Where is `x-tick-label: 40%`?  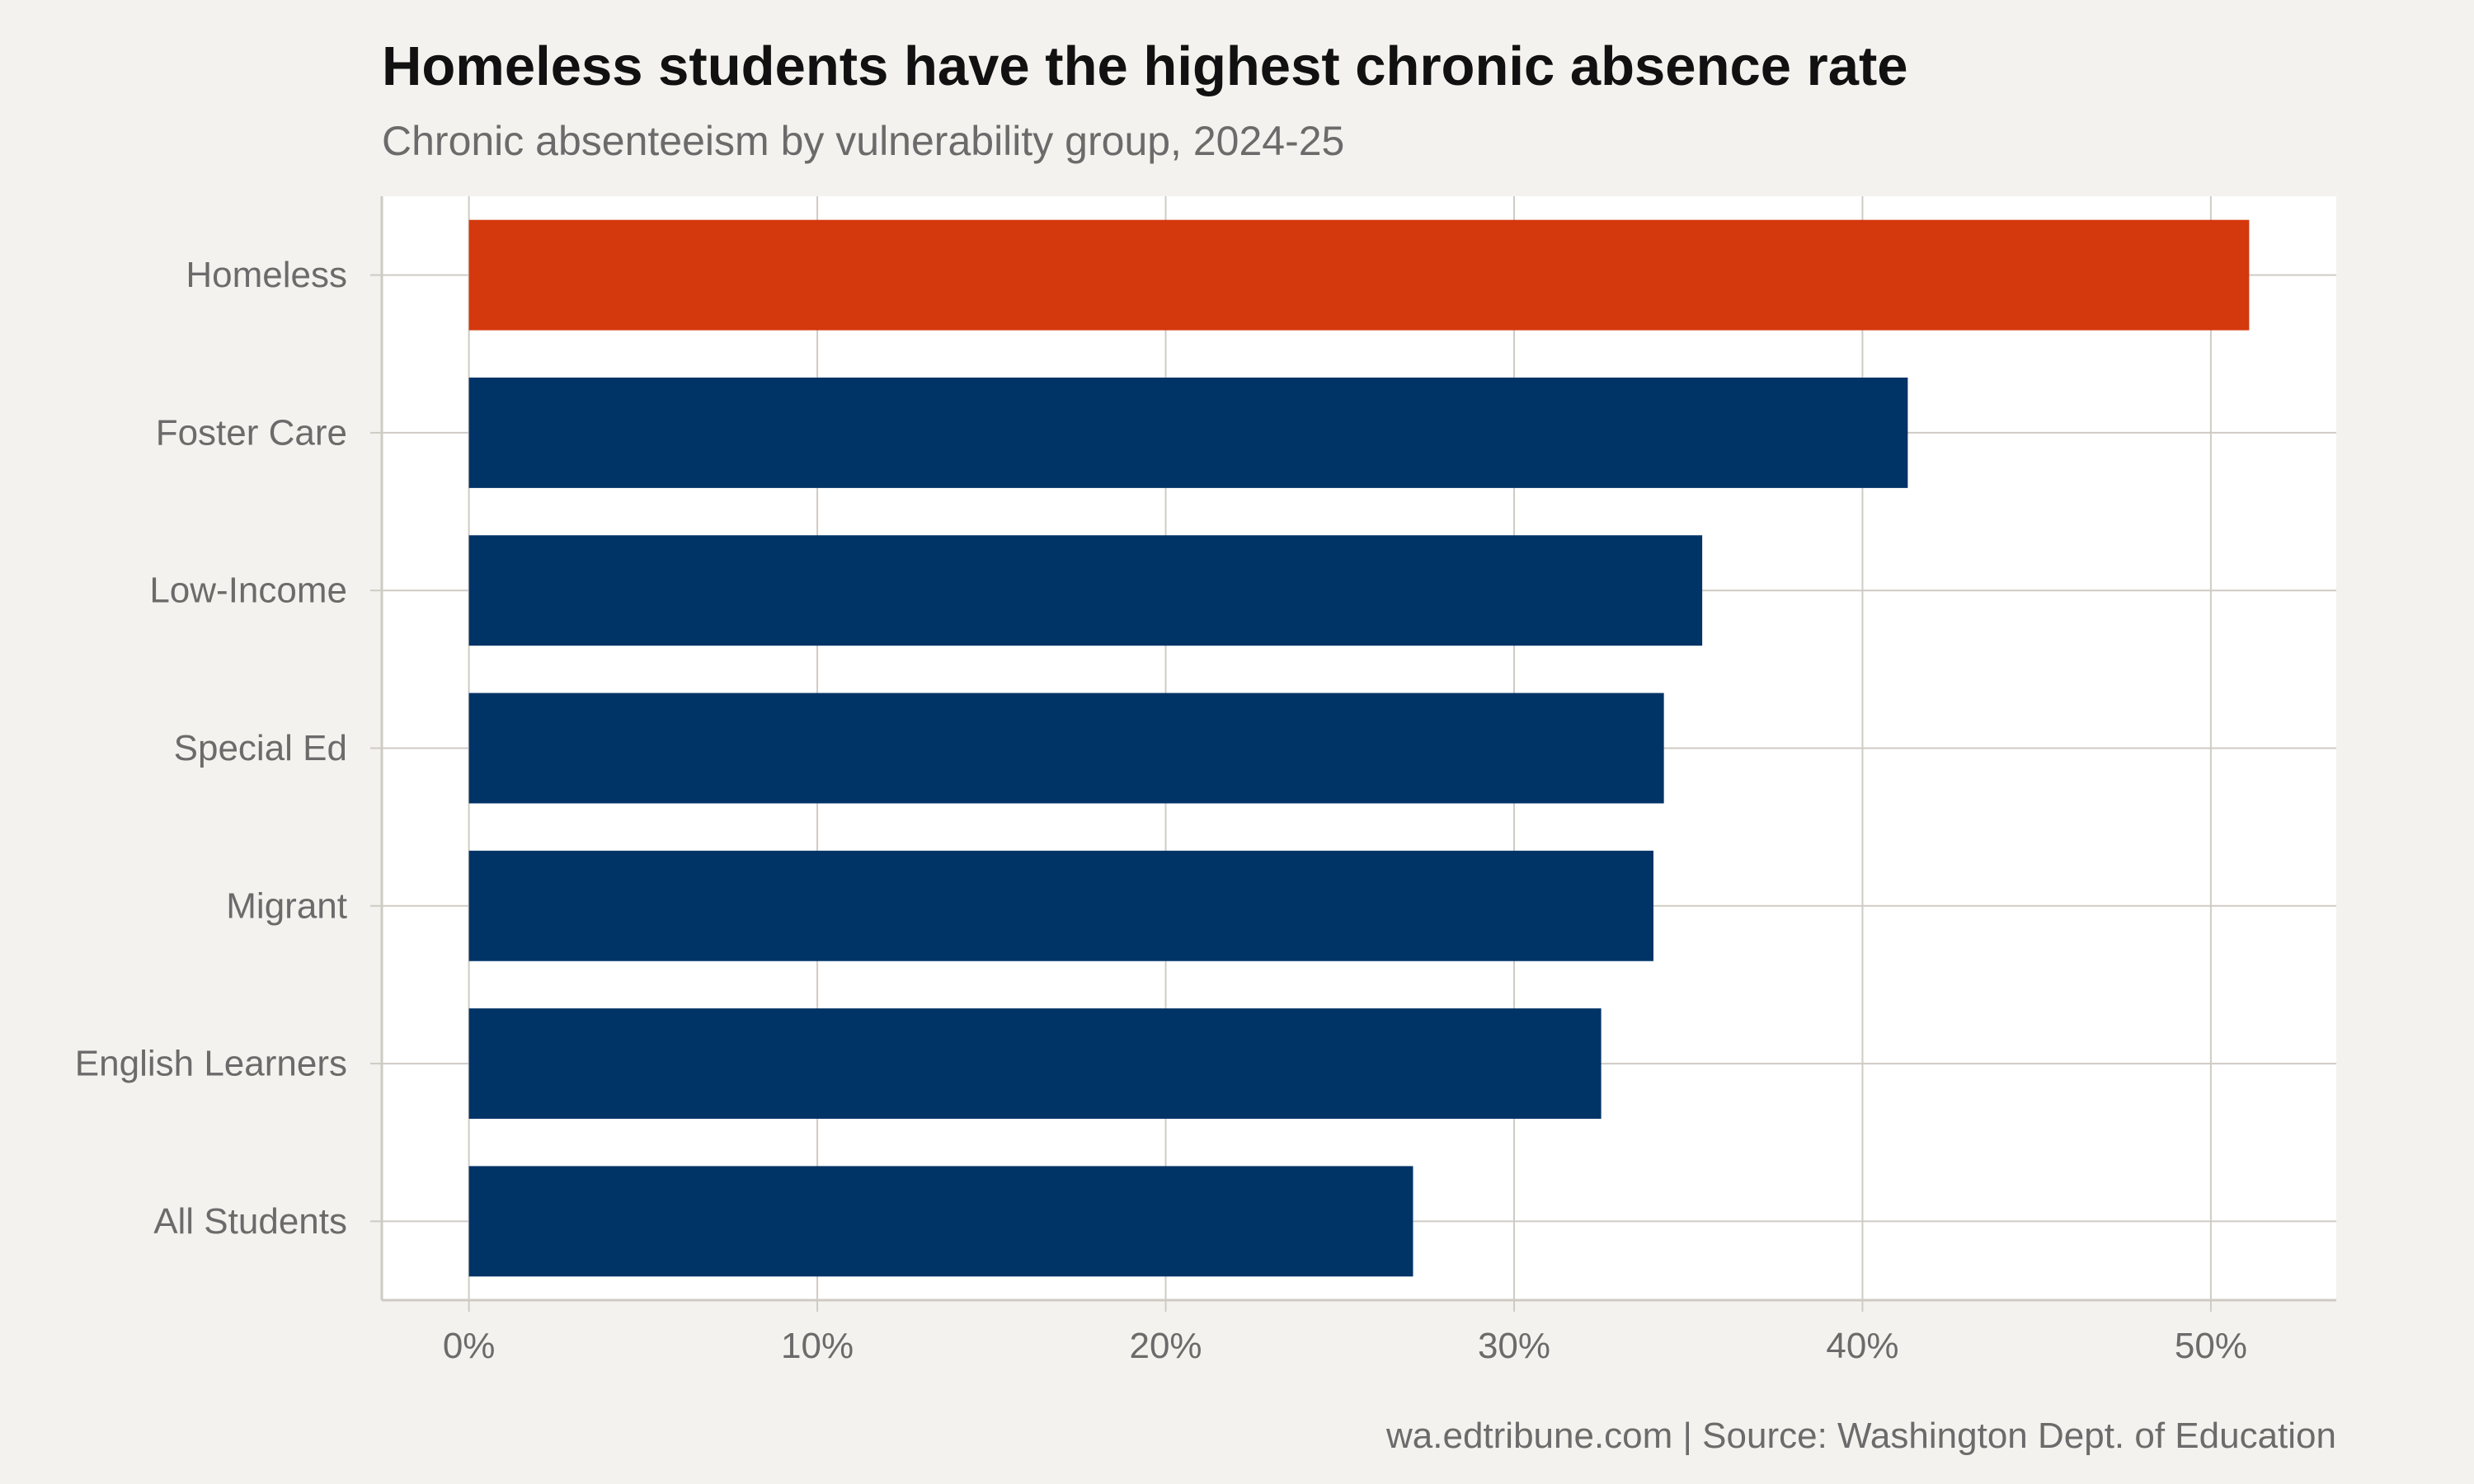 x-tick-label: 40% is located at coordinates (1862, 1346).